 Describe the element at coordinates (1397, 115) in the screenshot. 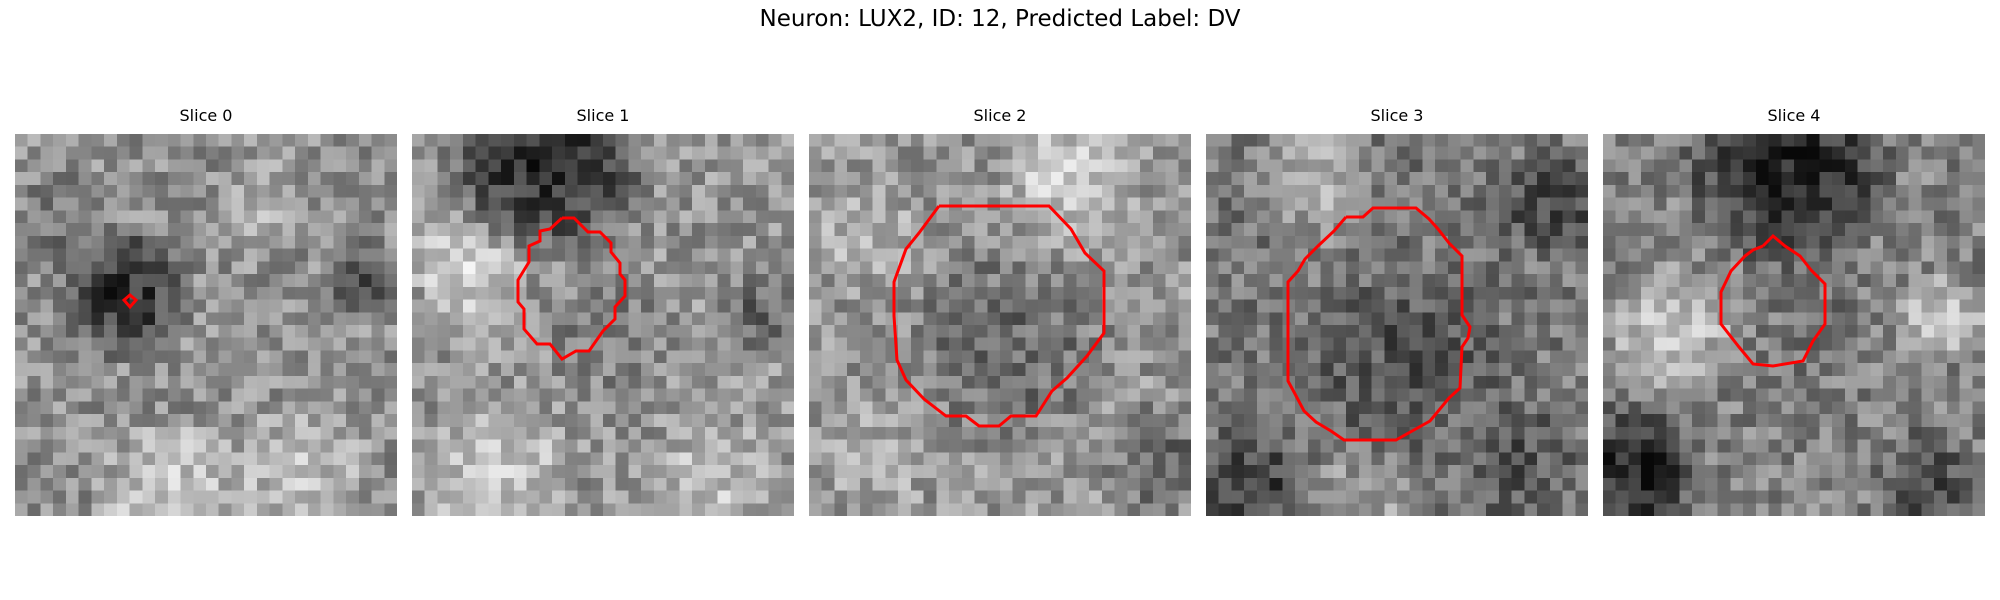

I see `slice-title-3: Slice 3` at that location.